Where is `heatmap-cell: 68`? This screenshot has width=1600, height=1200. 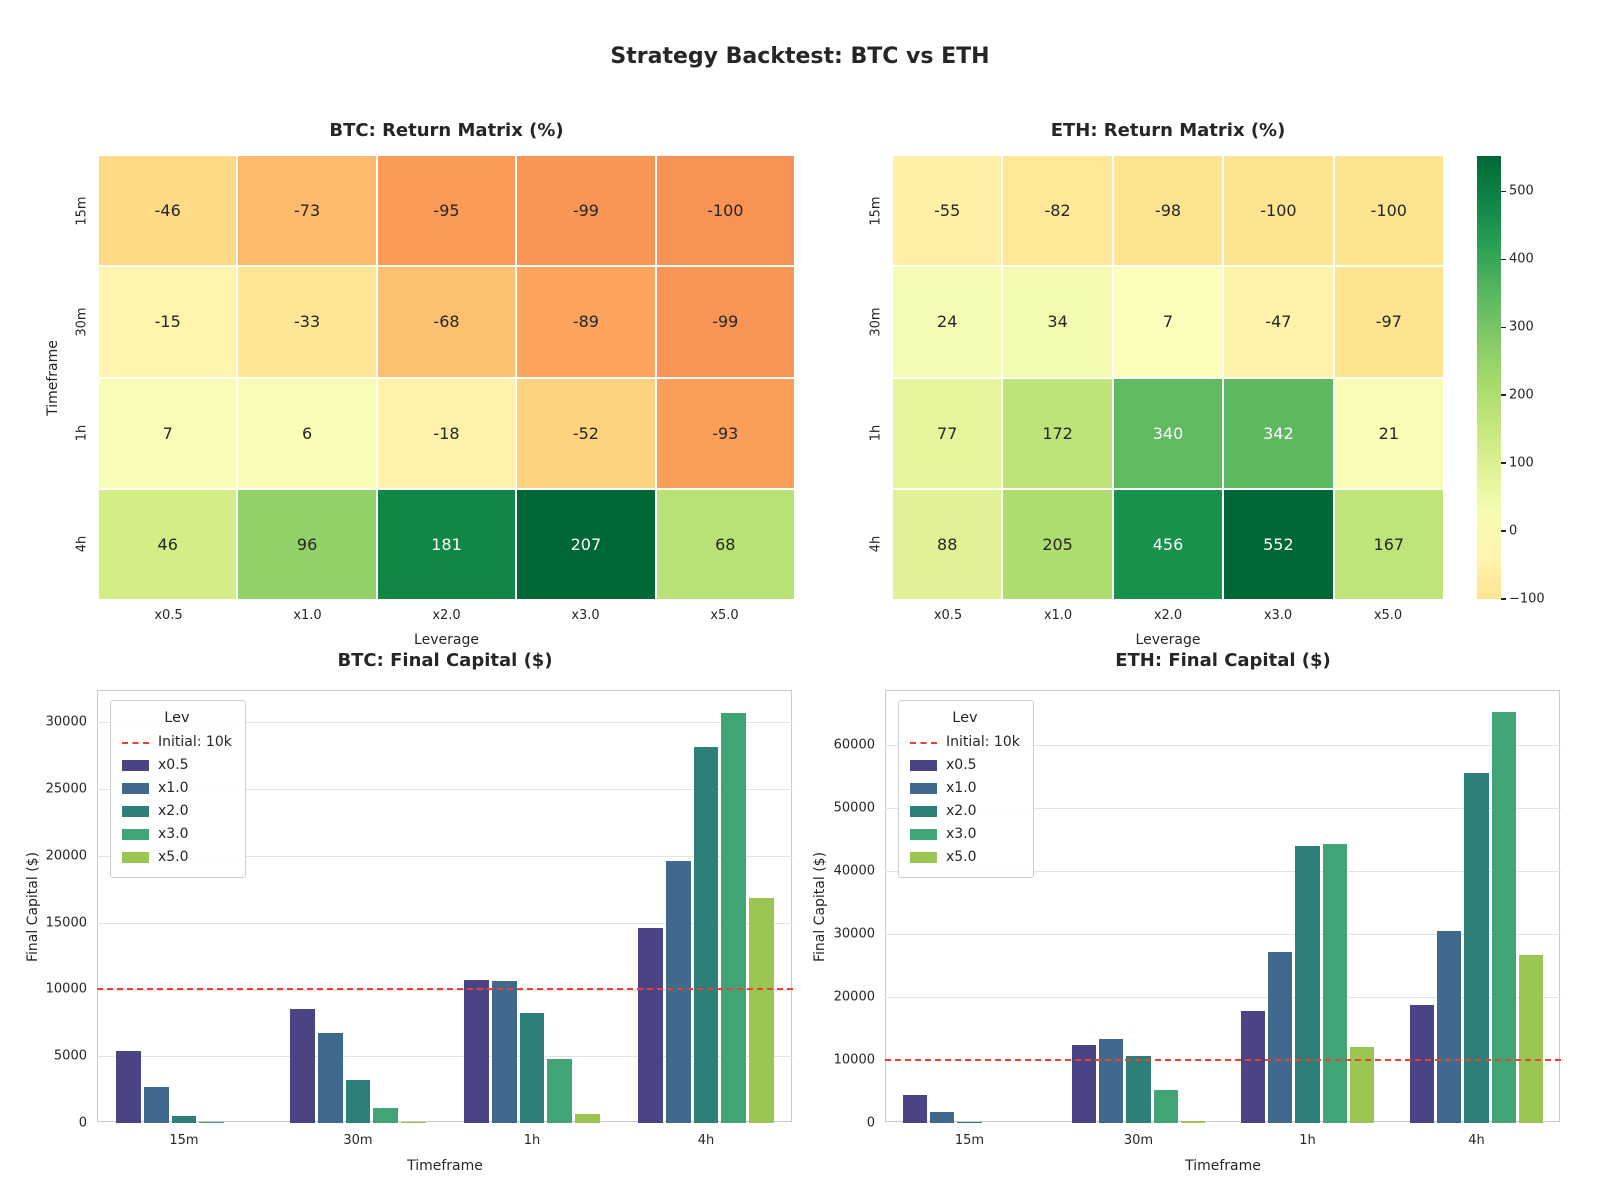 heatmap-cell: 68 is located at coordinates (725, 544).